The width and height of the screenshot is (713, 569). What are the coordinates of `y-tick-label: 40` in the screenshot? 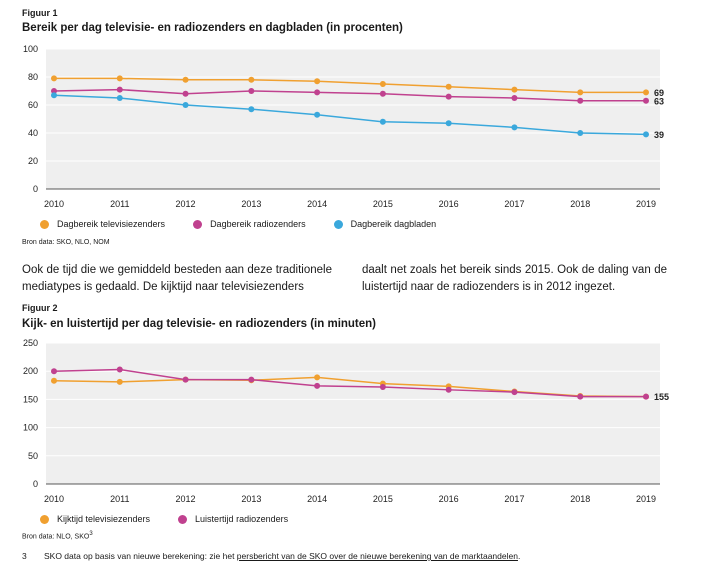 It's located at (33, 133).